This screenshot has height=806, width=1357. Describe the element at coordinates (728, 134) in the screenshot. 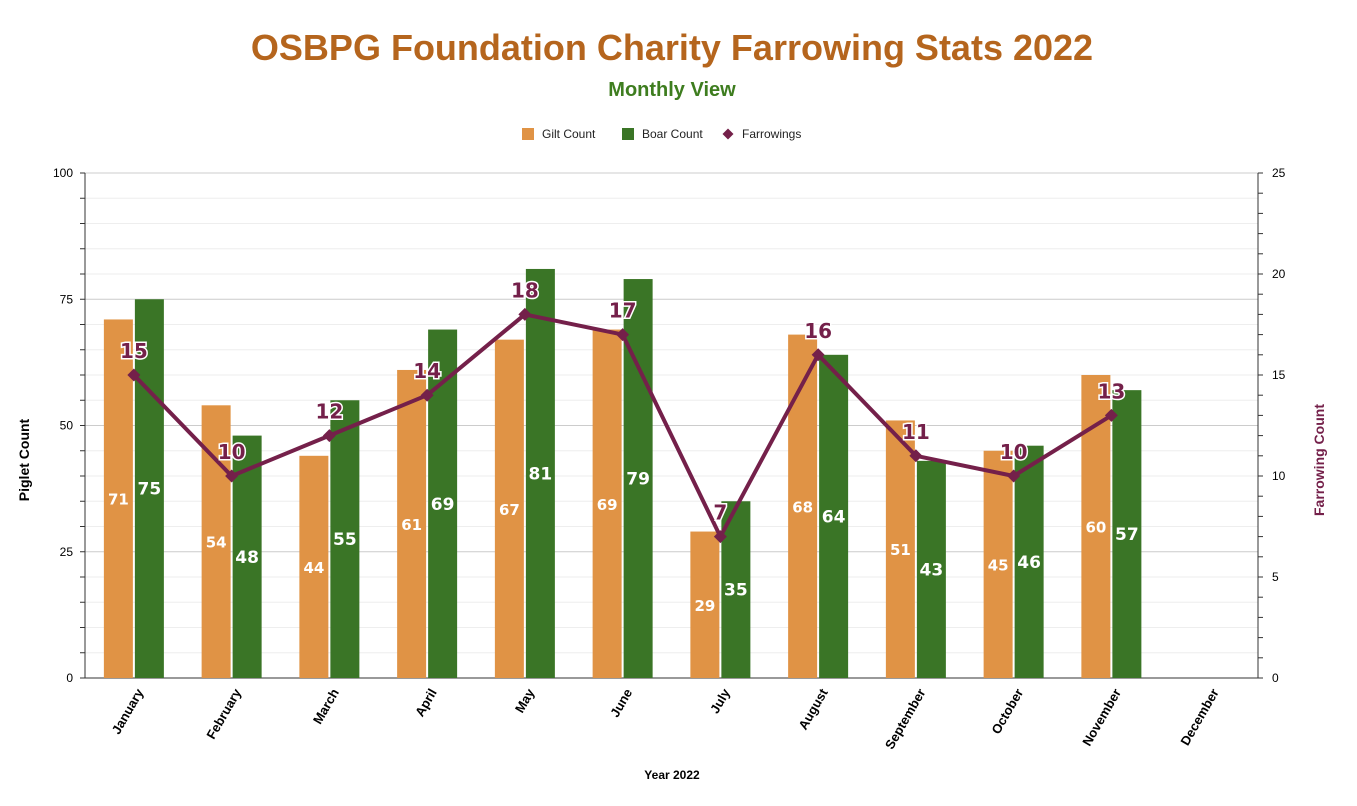

I see `legend-swatch-farrowings` at that location.